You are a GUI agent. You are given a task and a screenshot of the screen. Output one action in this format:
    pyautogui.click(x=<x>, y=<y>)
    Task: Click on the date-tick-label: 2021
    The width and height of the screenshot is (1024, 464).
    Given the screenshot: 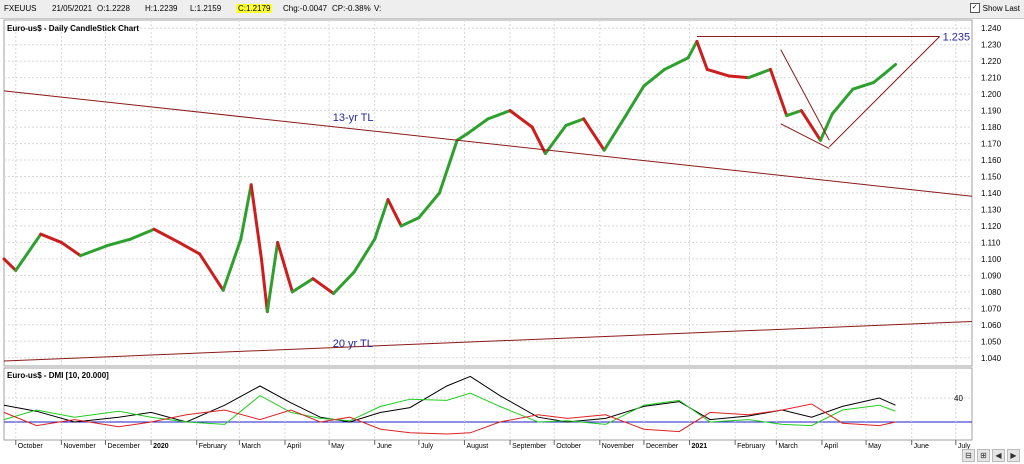 What is the action you would take?
    pyautogui.click(x=700, y=446)
    